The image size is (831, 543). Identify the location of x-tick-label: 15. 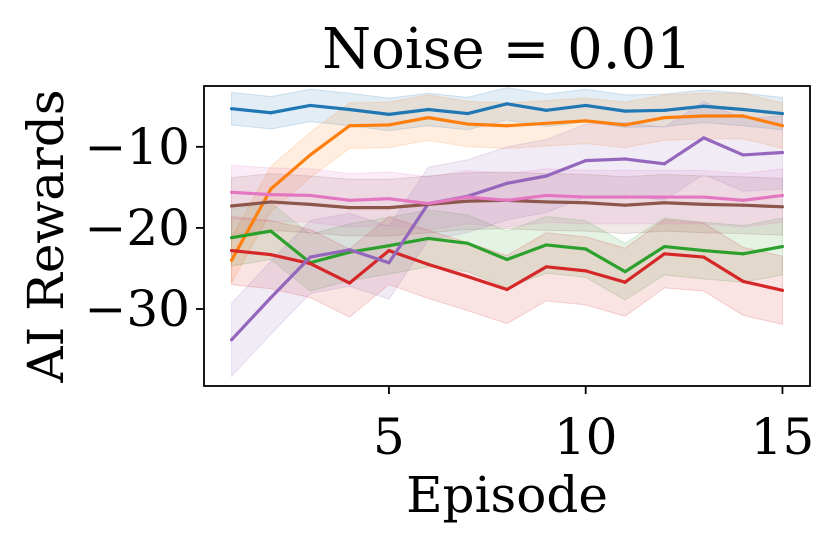
(783, 437).